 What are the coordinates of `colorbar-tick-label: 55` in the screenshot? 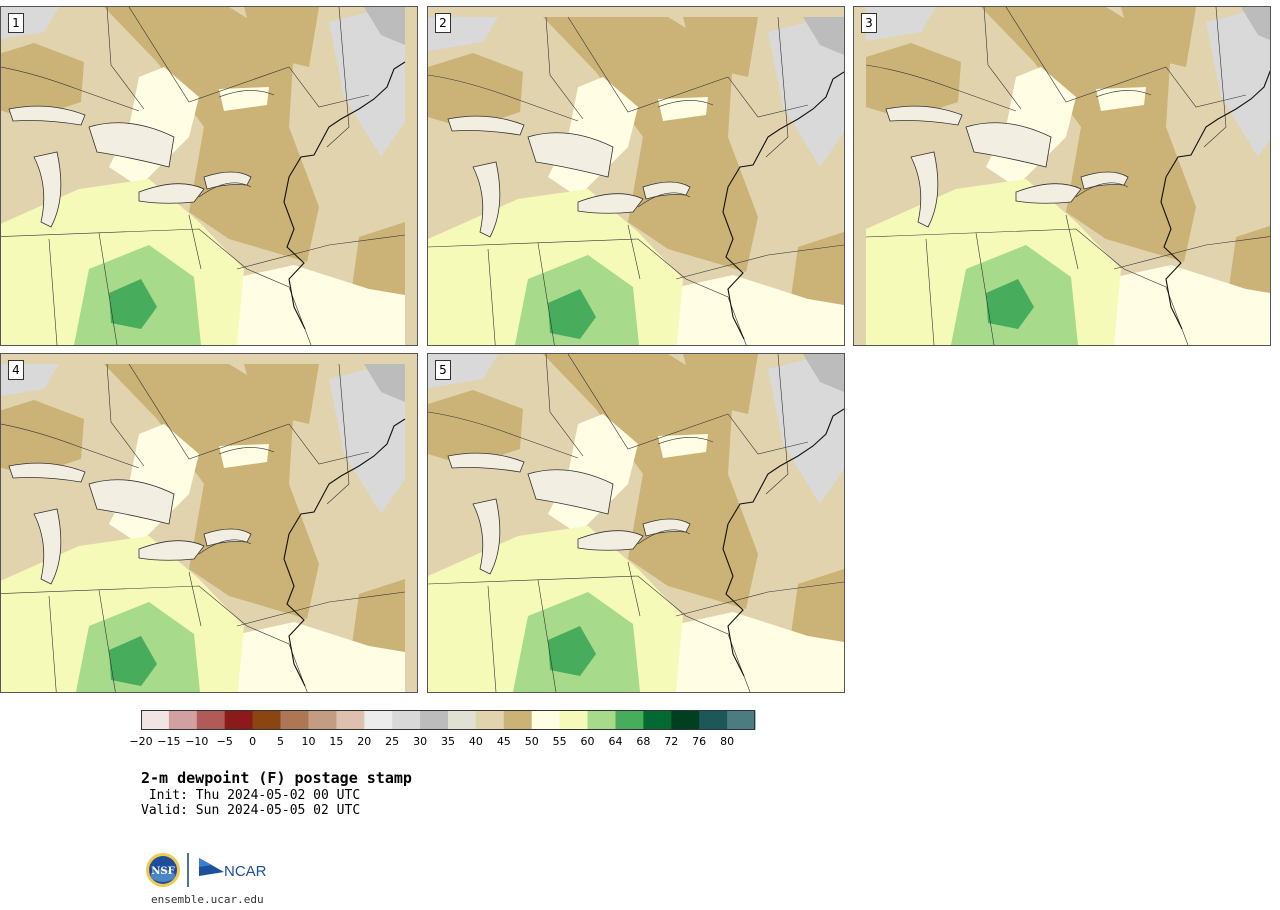 It's located at (559, 741).